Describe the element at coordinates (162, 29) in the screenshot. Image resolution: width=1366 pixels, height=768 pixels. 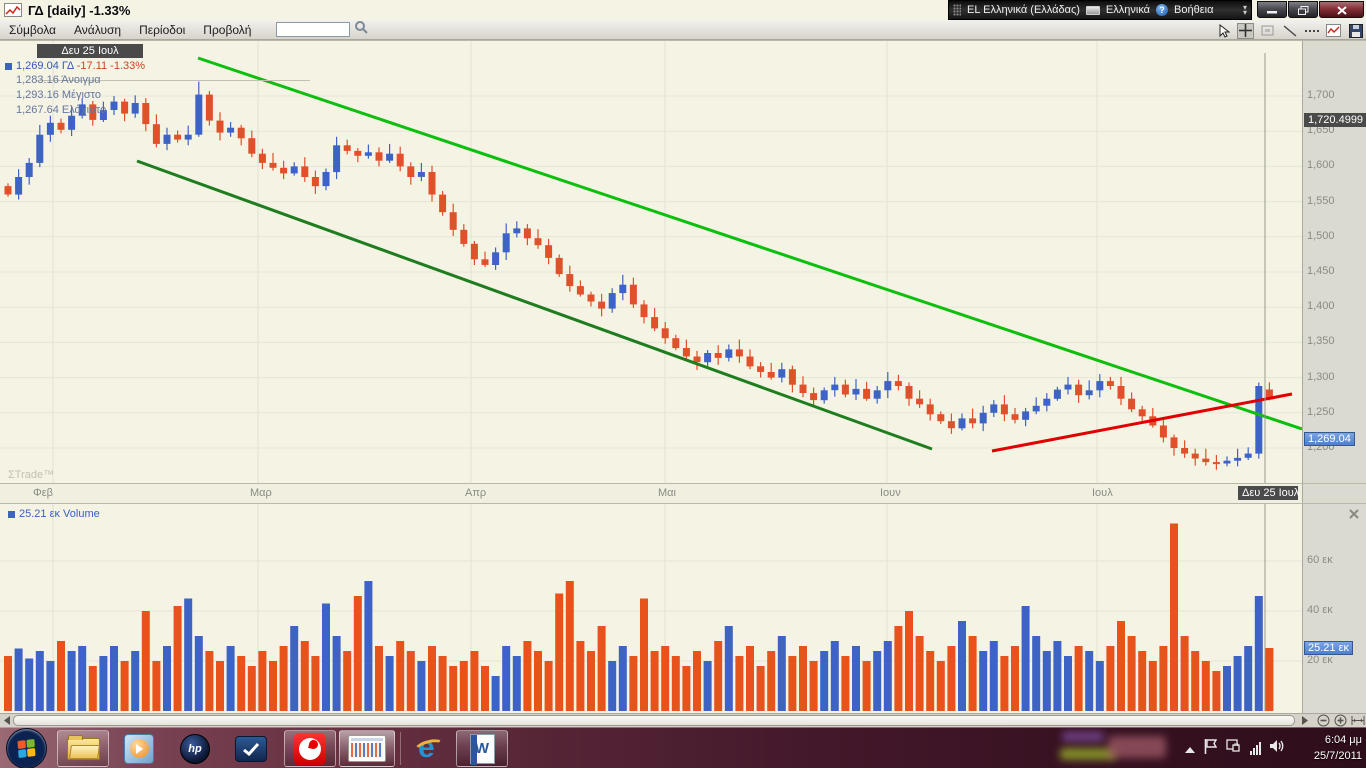
I see `menu-periods: Περίοδοι` at that location.